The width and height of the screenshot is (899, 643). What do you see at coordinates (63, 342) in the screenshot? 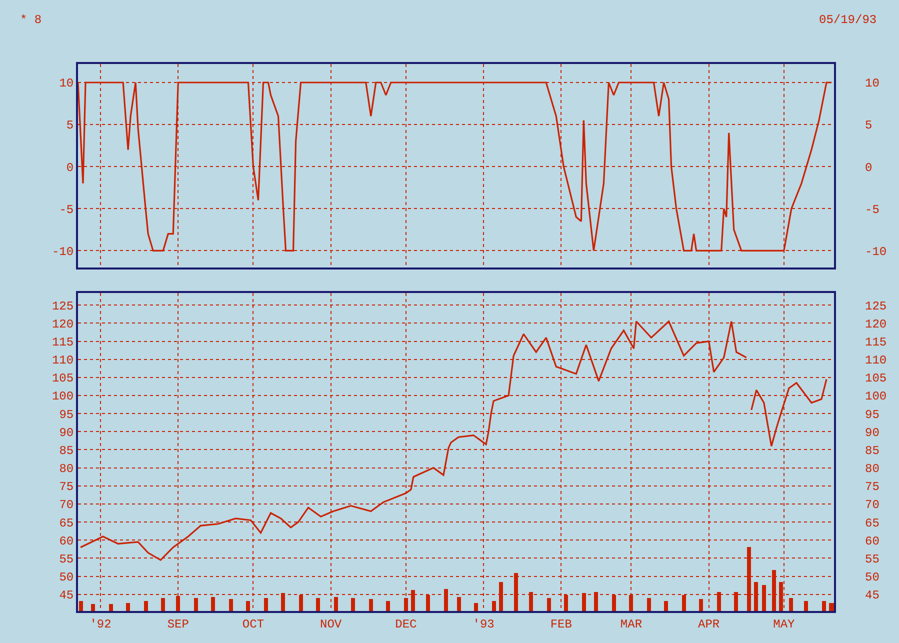
I see `y-tick-label: 115` at bounding box center [63, 342].